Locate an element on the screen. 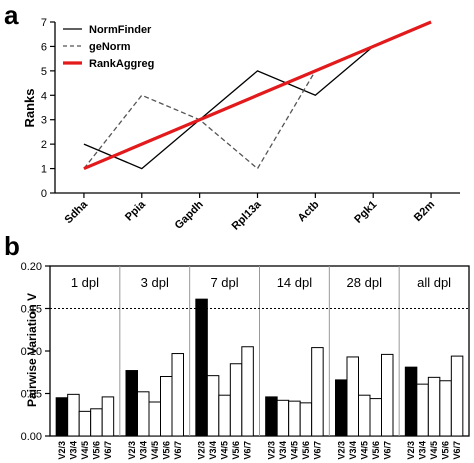  y-tick-label: 0.05 is located at coordinates (31, 395).